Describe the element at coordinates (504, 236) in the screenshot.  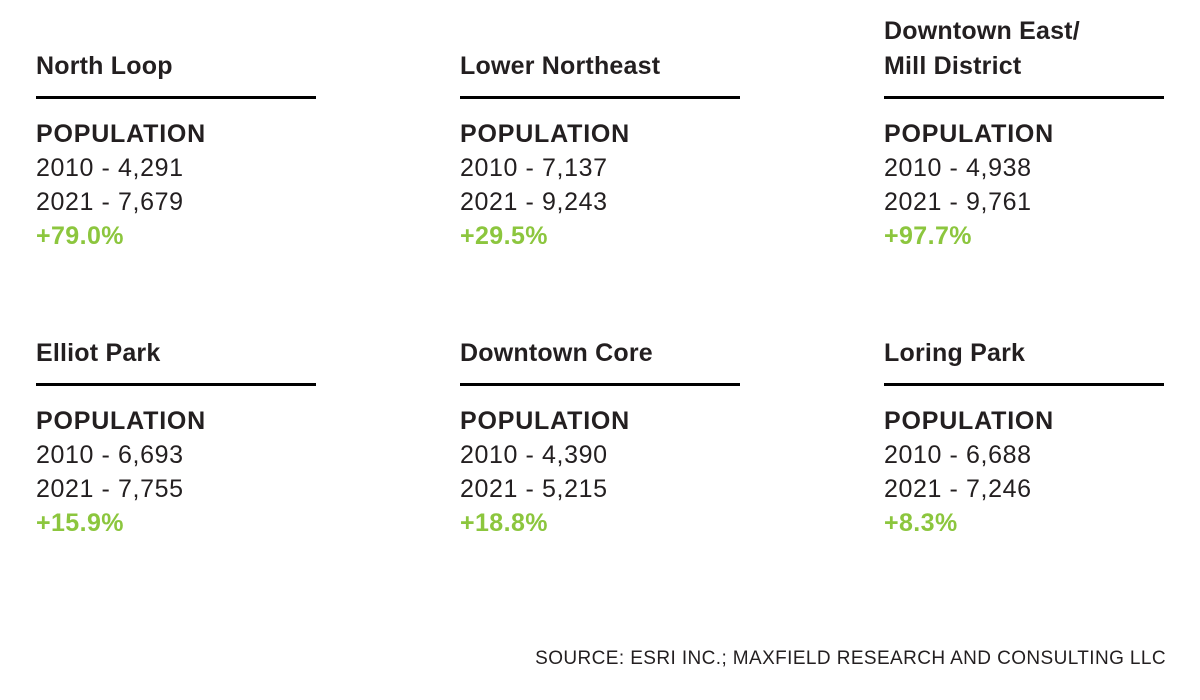
I see `population-change: +29.5%` at that location.